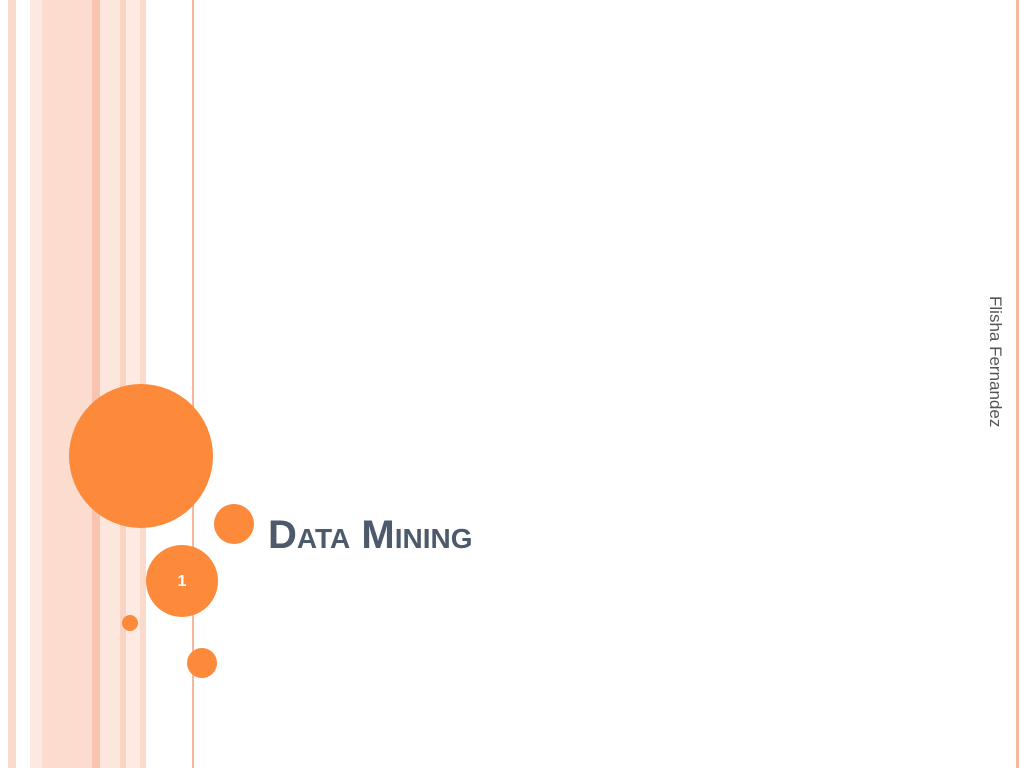 Image resolution: width=1024 pixels, height=768 pixels. Describe the element at coordinates (370, 535) in the screenshot. I see `title: Data Mining` at that location.